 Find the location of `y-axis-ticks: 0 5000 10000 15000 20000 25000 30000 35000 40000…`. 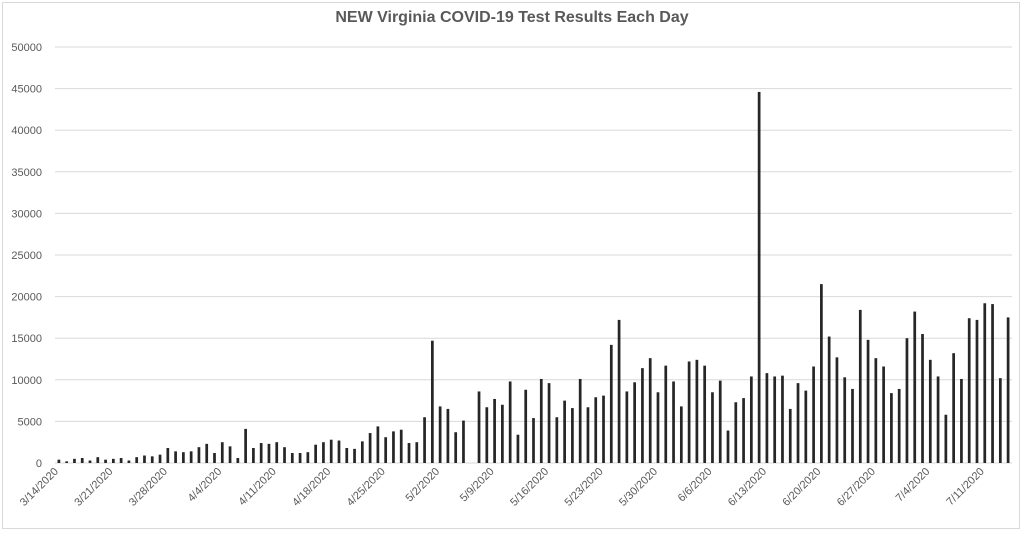

y-axis-ticks: 0 5000 10000 15000 20000 25000 30000 35000 40000… is located at coordinates (26, 256).